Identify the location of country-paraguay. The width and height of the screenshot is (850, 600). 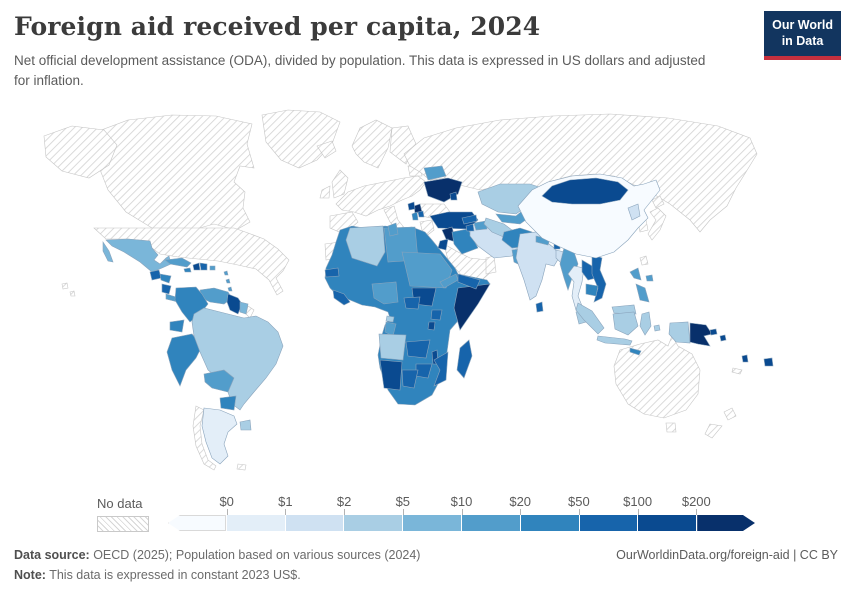
(228, 403).